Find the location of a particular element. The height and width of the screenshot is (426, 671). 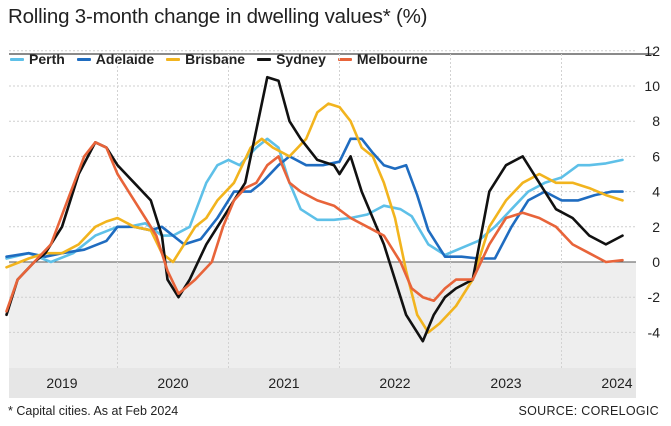

chart-legend: Perth Adelaide Brisbane Sydney Melbourne is located at coordinates (225, 59).